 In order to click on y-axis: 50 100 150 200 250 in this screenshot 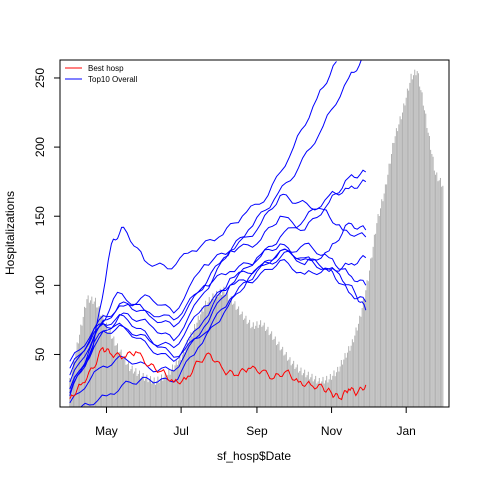, I will do `click(46, 214)`.